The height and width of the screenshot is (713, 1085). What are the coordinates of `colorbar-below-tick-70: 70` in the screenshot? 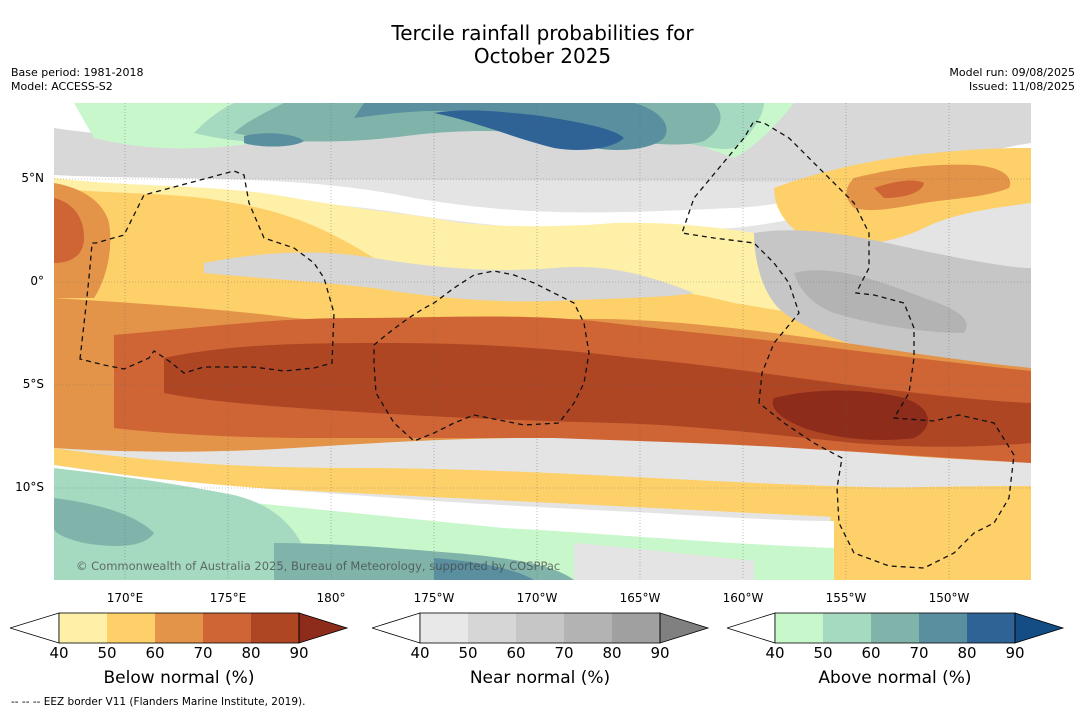 It's located at (203, 653).